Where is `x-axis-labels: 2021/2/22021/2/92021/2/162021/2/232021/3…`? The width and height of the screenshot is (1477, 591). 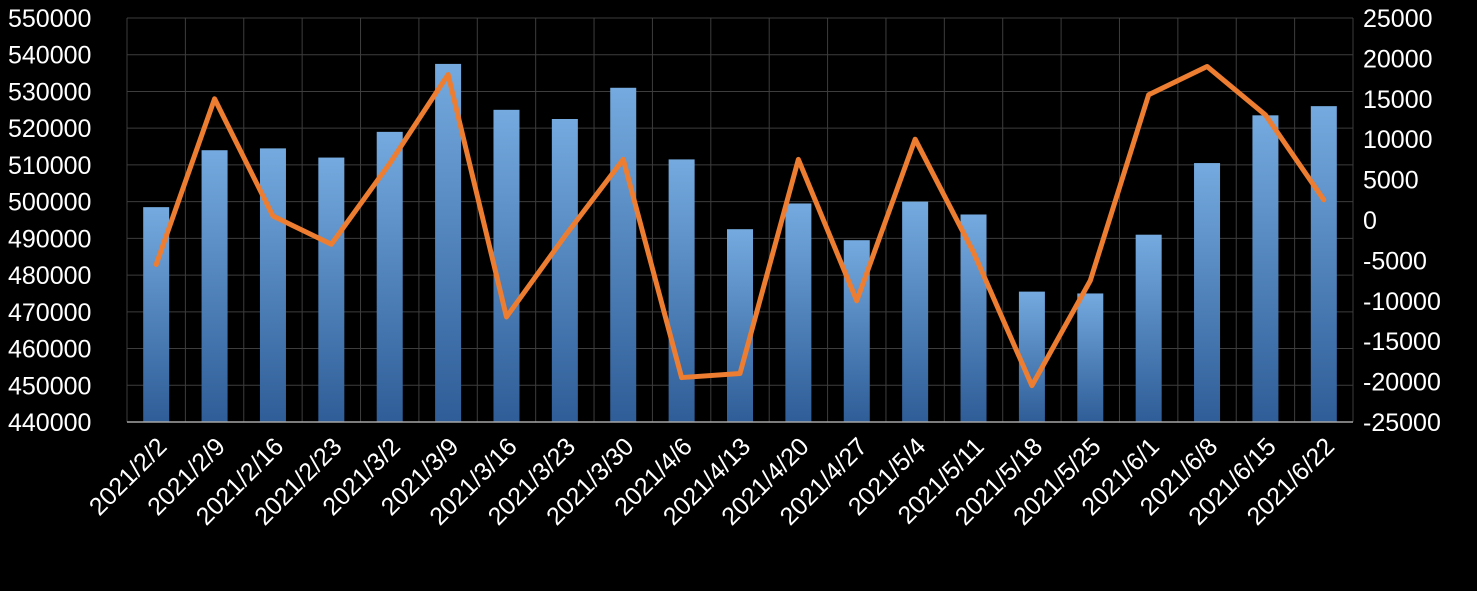
x-axis-labels: 2021/2/22021/2/92021/2/162021/2/232021/3… is located at coordinates (712, 481).